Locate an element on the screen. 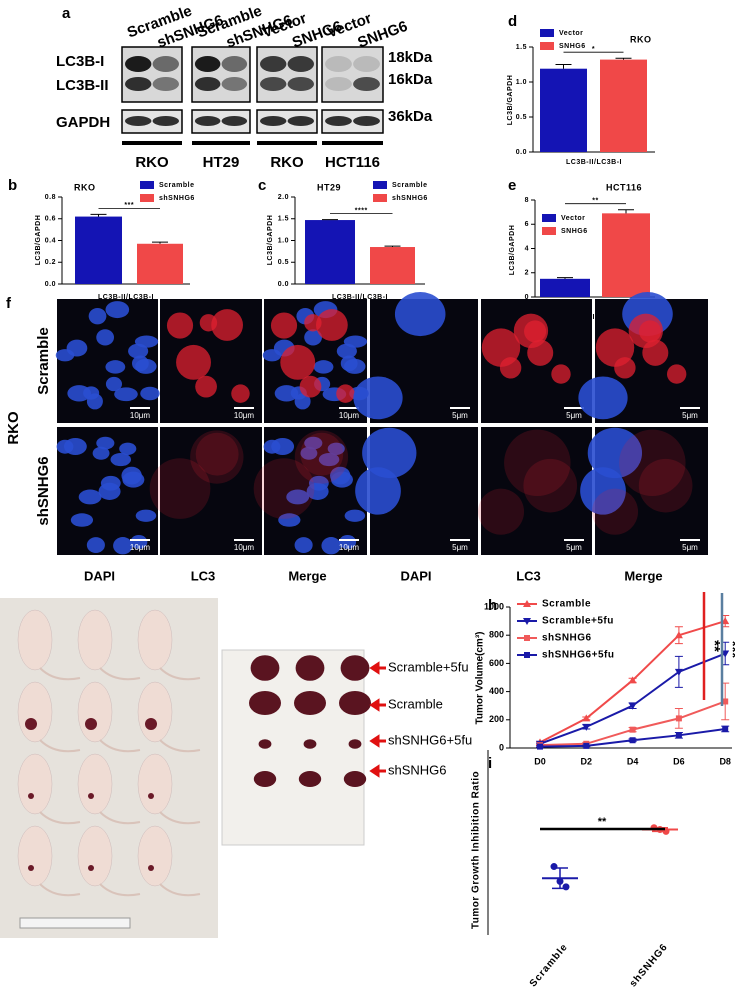 This screenshot has width=735, height=992. arrow is located at coordinates (377, 668).